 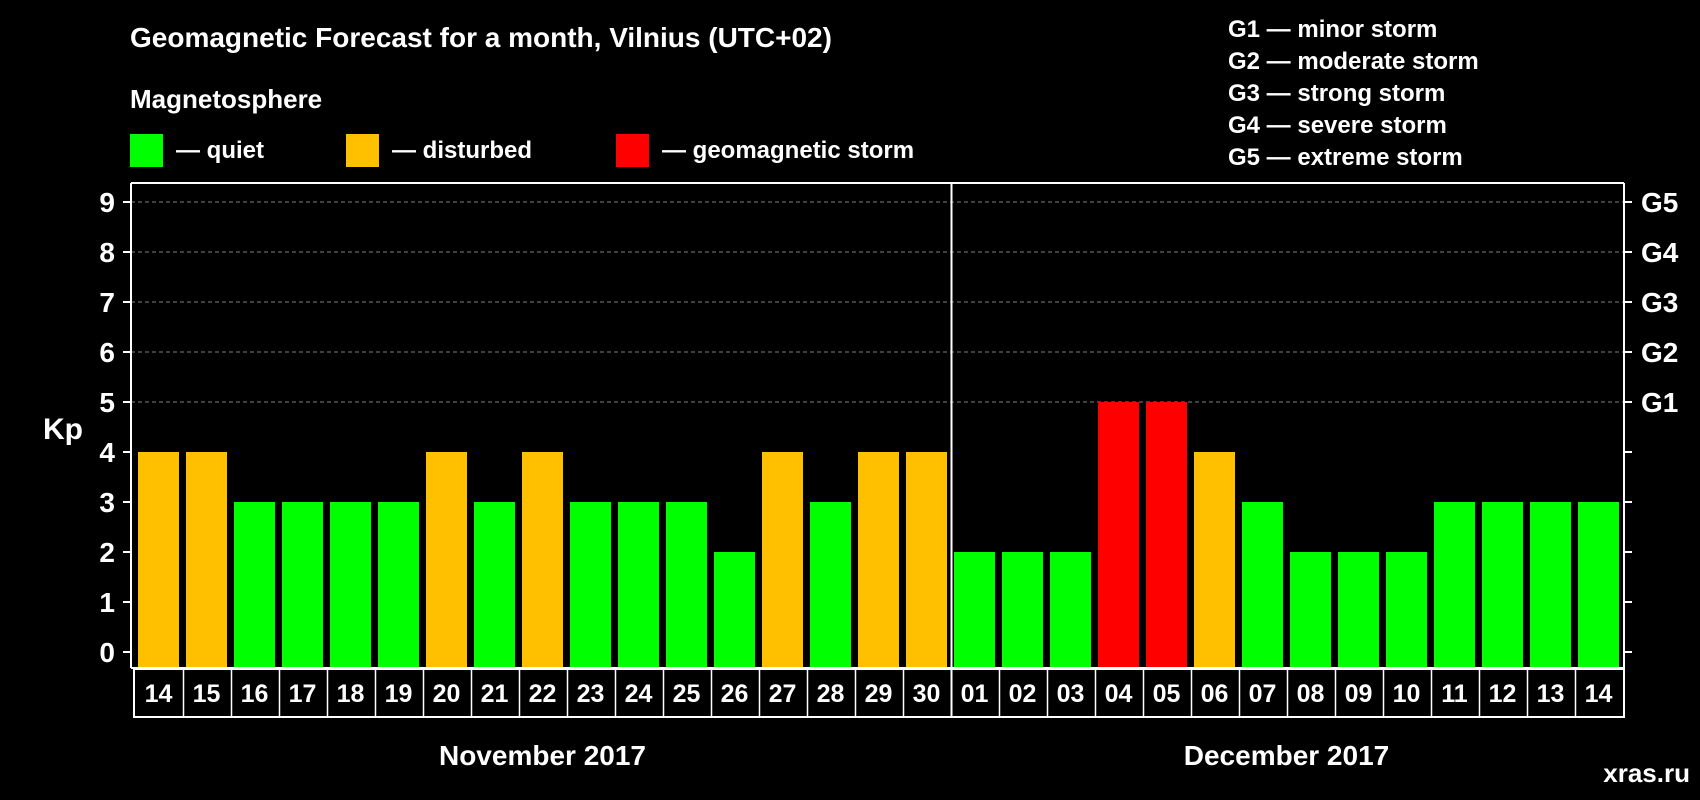 I want to click on date-label-14: 28, so click(x=831, y=694).